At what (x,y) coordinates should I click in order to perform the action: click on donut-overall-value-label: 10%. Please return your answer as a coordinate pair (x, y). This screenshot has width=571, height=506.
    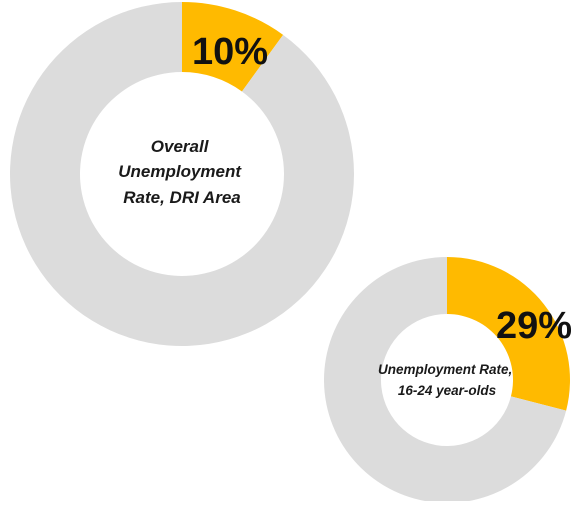
    Looking at the image, I should click on (230, 52).